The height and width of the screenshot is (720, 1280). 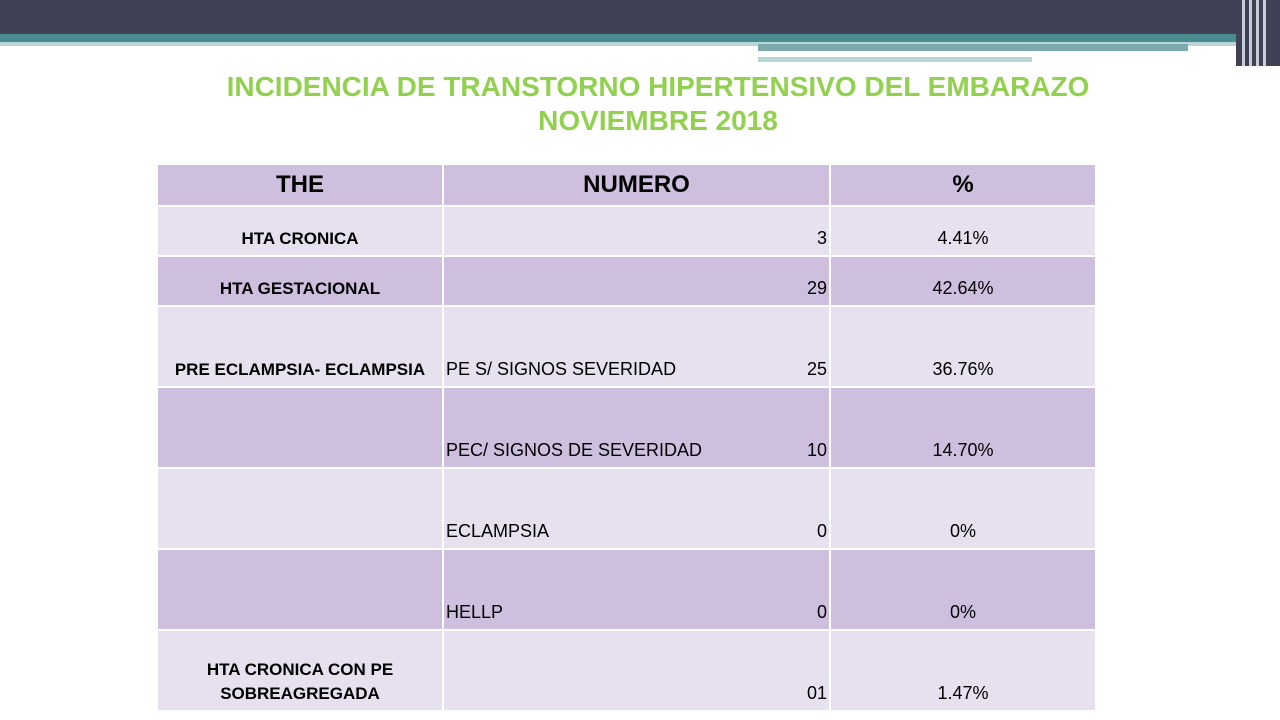 I want to click on title-line-2: NOVIEMBRE 2018, so click(x=658, y=120).